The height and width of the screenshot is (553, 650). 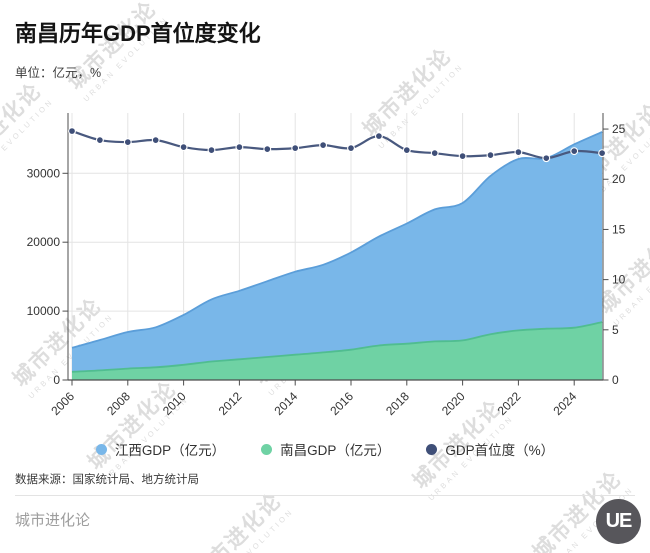 I want to click on footer-divider, so click(x=325, y=495).